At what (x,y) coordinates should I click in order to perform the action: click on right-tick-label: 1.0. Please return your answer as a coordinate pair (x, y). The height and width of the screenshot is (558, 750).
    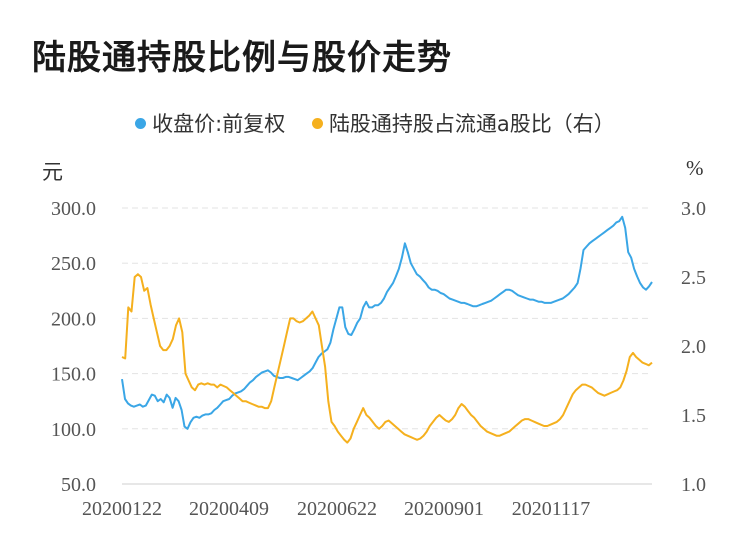
    Looking at the image, I should click on (693, 485).